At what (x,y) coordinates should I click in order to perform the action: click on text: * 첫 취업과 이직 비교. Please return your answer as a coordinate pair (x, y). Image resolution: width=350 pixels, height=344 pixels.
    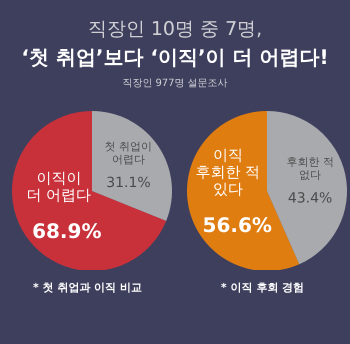
    Looking at the image, I should click on (88, 287).